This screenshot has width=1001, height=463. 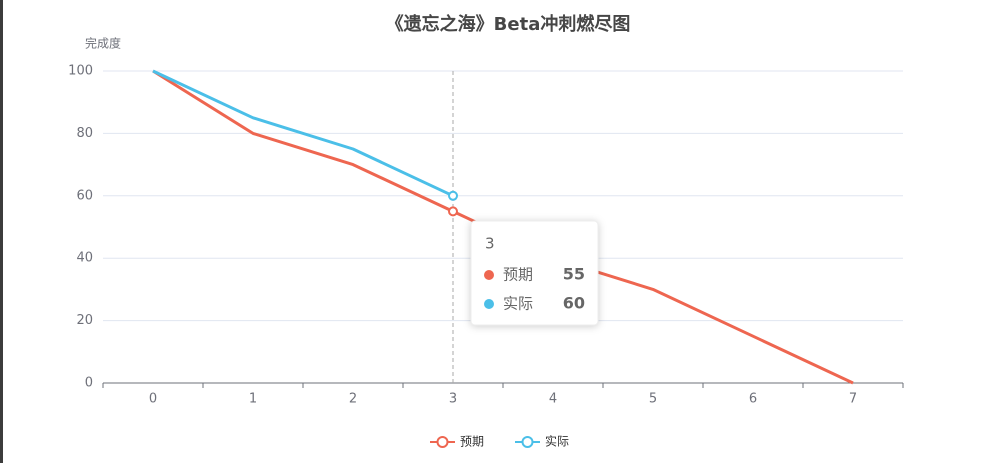 What do you see at coordinates (518, 275) in the screenshot?
I see `tooltip-name: 预期` at bounding box center [518, 275].